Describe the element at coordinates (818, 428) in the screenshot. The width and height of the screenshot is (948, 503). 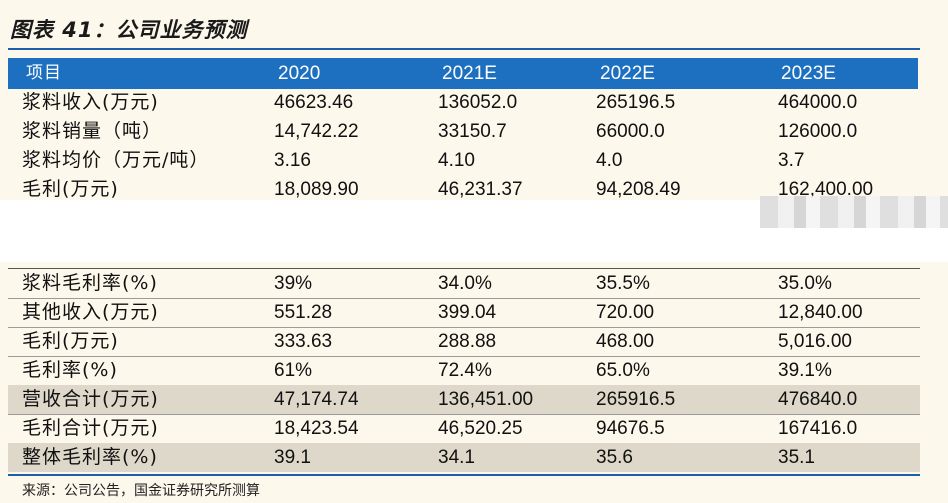
I see `row-value: 167416.0` at that location.